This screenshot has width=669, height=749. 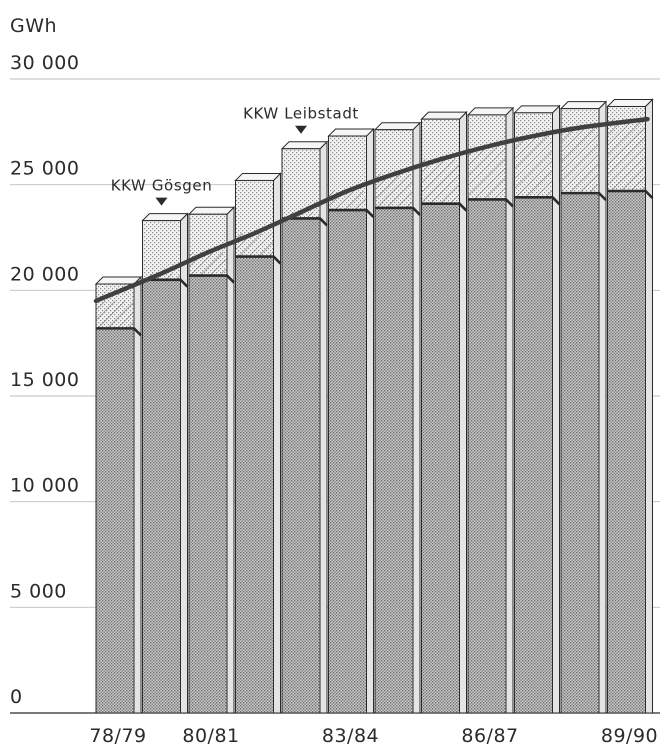 I want to click on y-tick-label: 10 000, so click(x=44, y=486).